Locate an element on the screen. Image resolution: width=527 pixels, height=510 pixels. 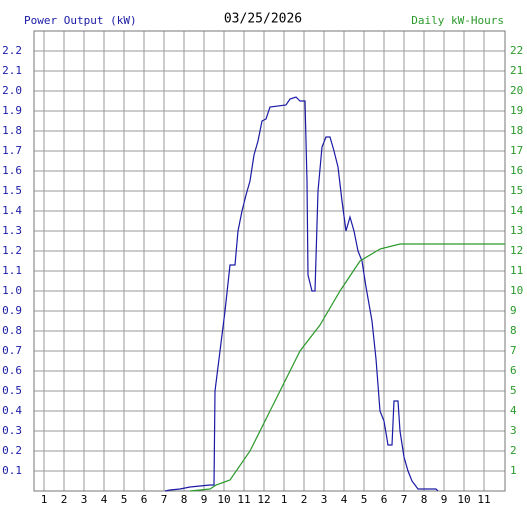
y-tick-label: 0.9 is located at coordinates (12, 310).